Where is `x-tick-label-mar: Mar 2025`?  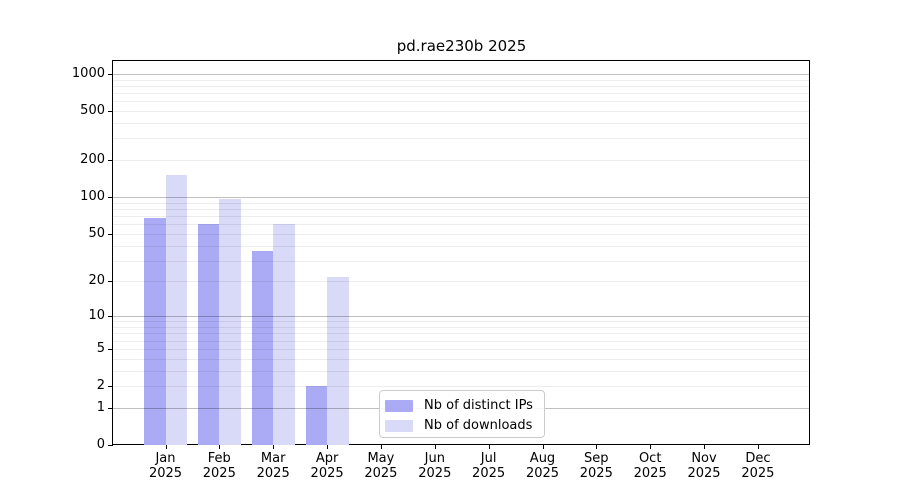
x-tick-label-mar: Mar 2025 is located at coordinates (273, 466).